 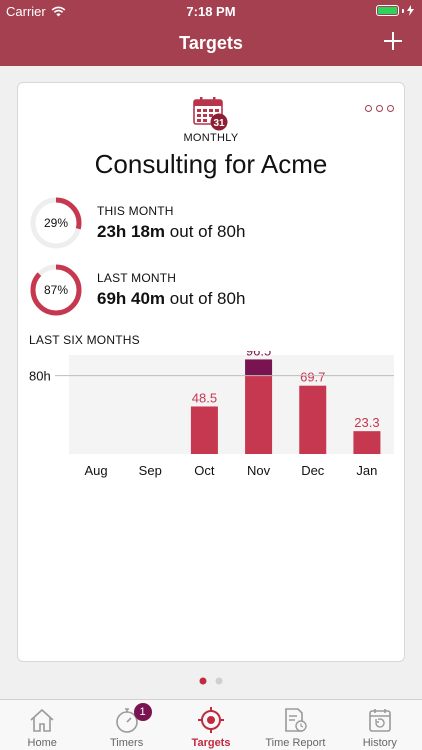 I want to click on bar-jan, so click(x=367, y=442).